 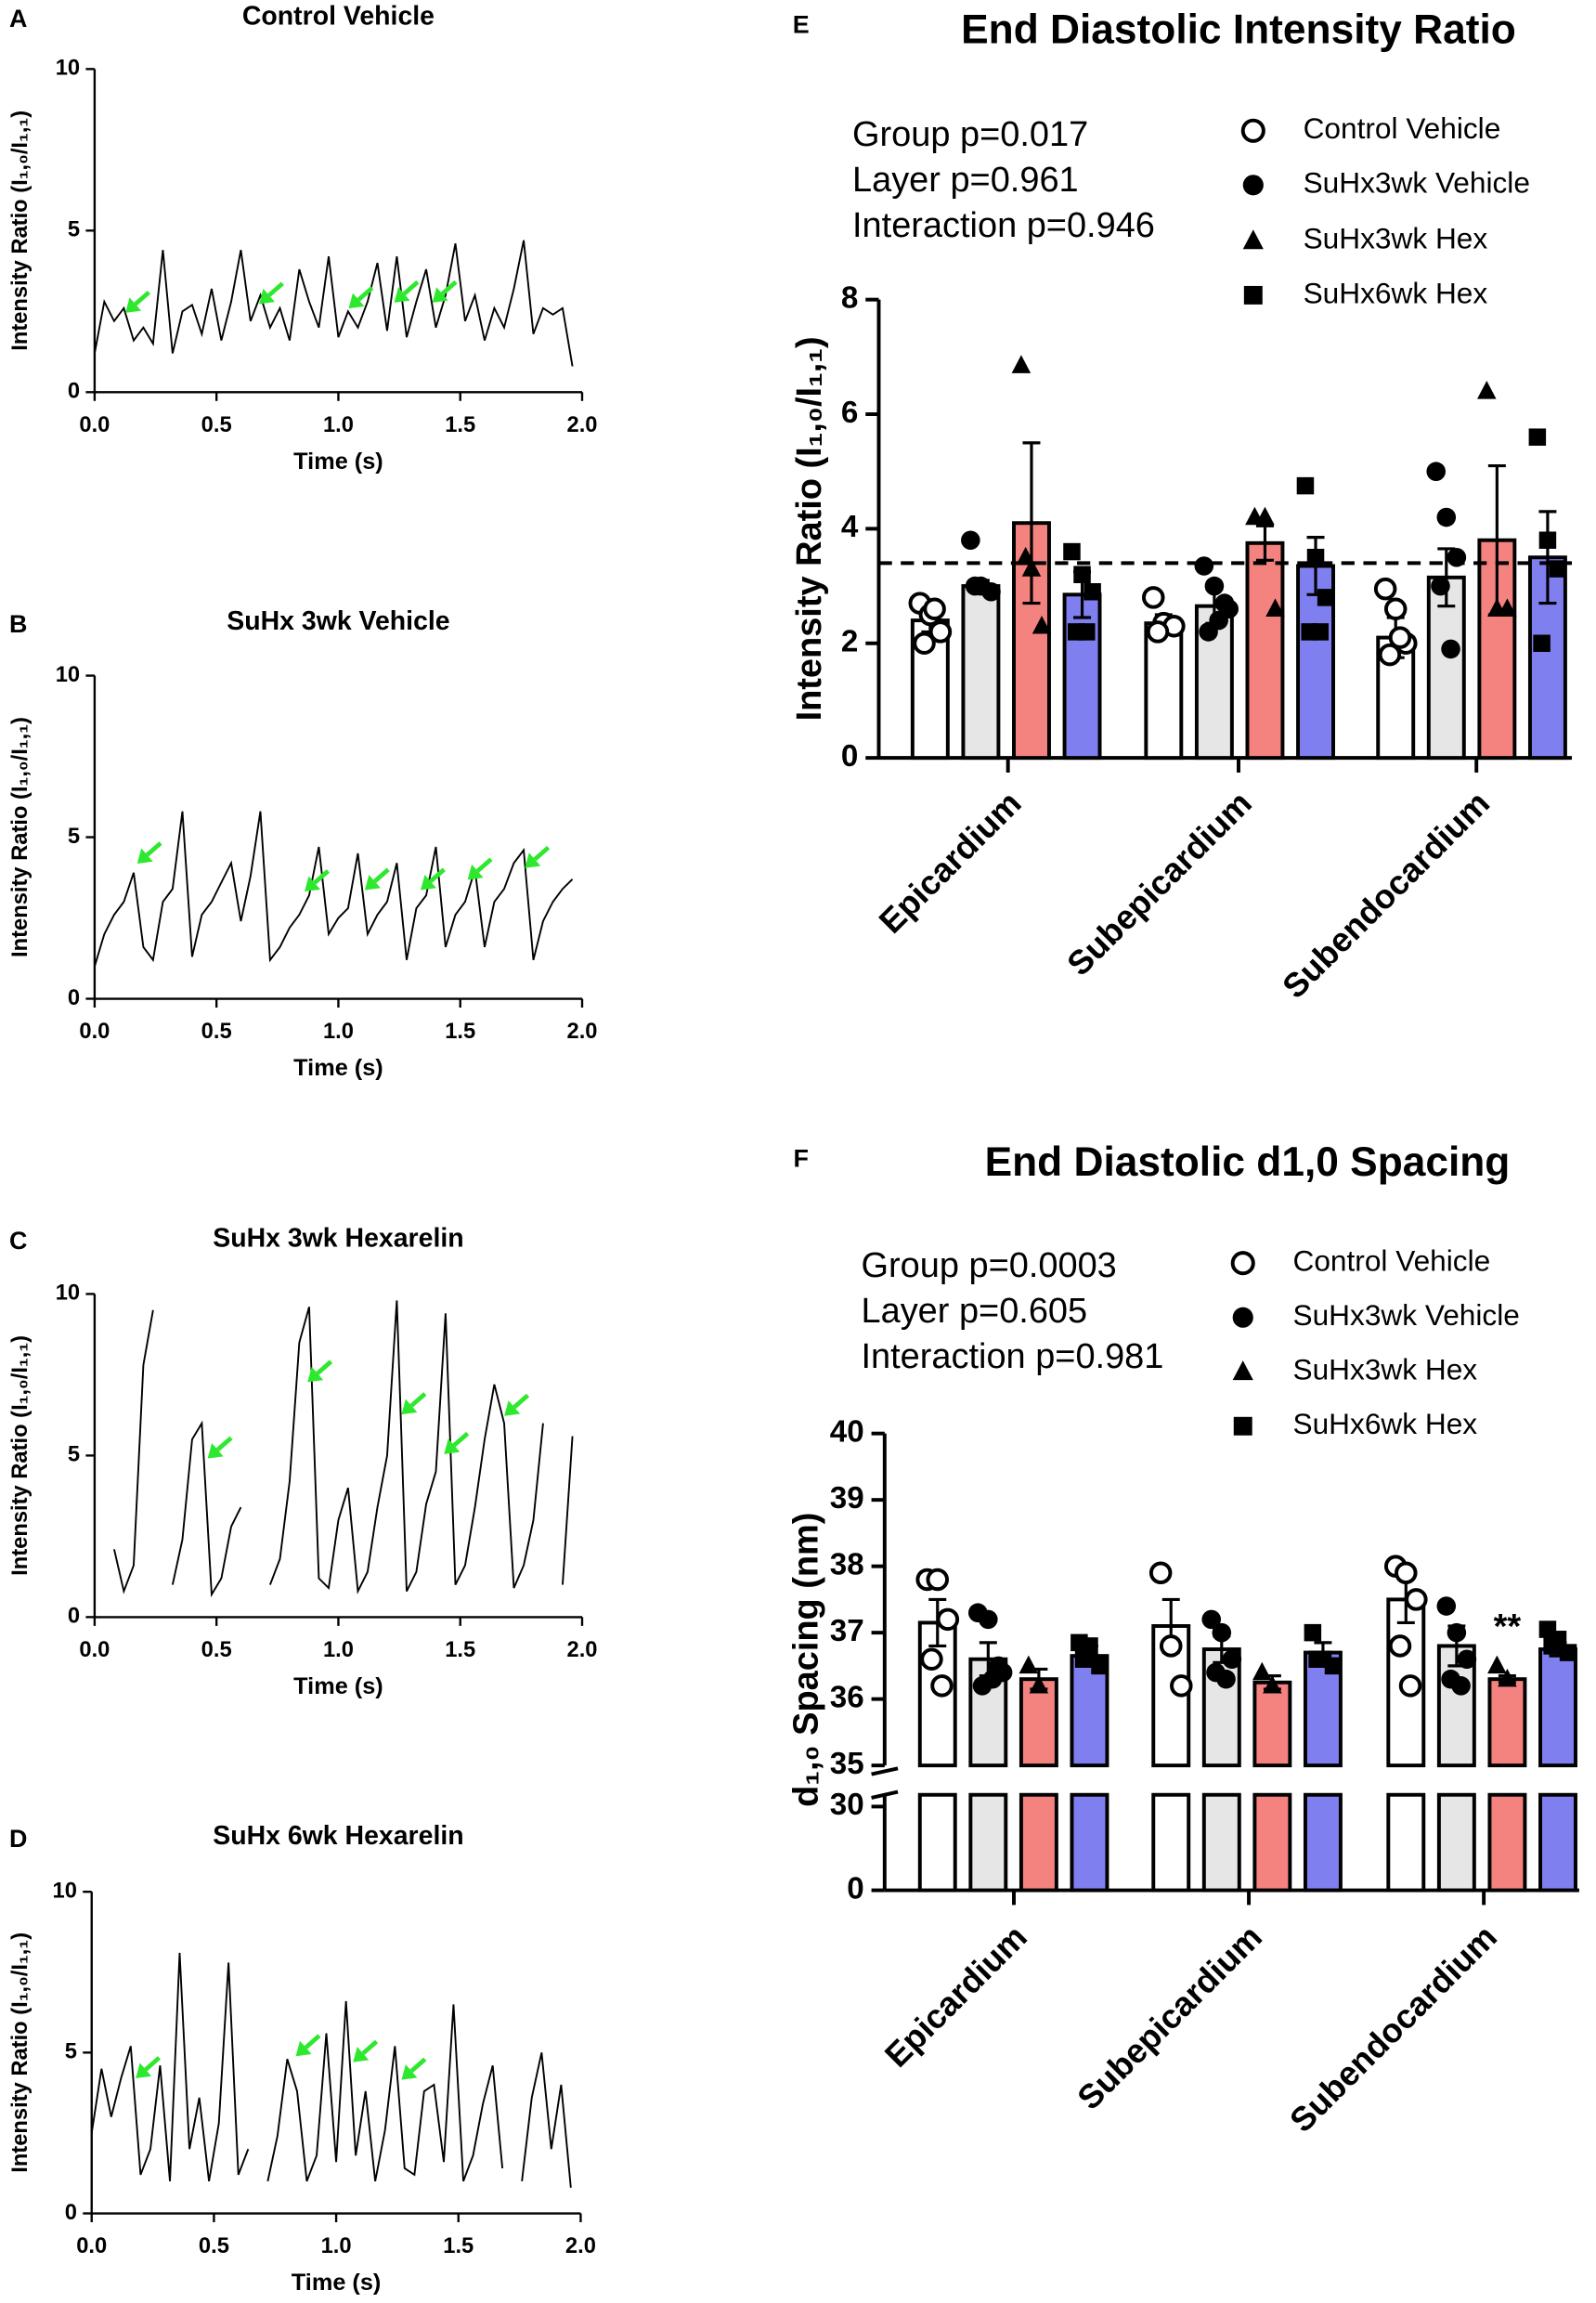 What do you see at coordinates (18, 1241) in the screenshot?
I see `panel-label: C` at bounding box center [18, 1241].